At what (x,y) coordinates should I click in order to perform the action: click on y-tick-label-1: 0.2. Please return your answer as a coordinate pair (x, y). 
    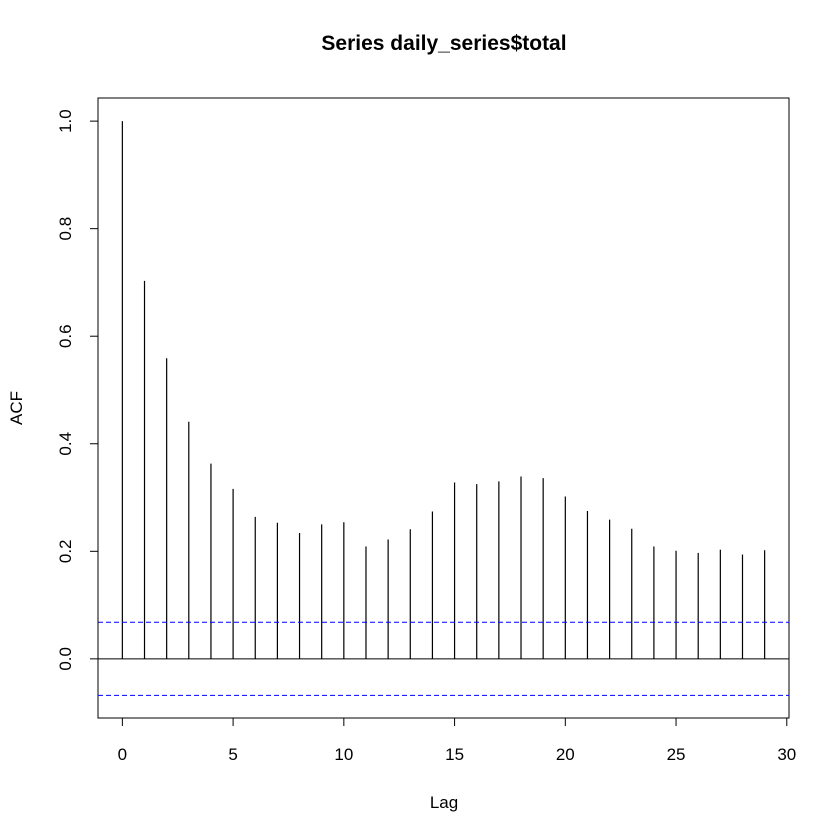
    Looking at the image, I should click on (65, 551).